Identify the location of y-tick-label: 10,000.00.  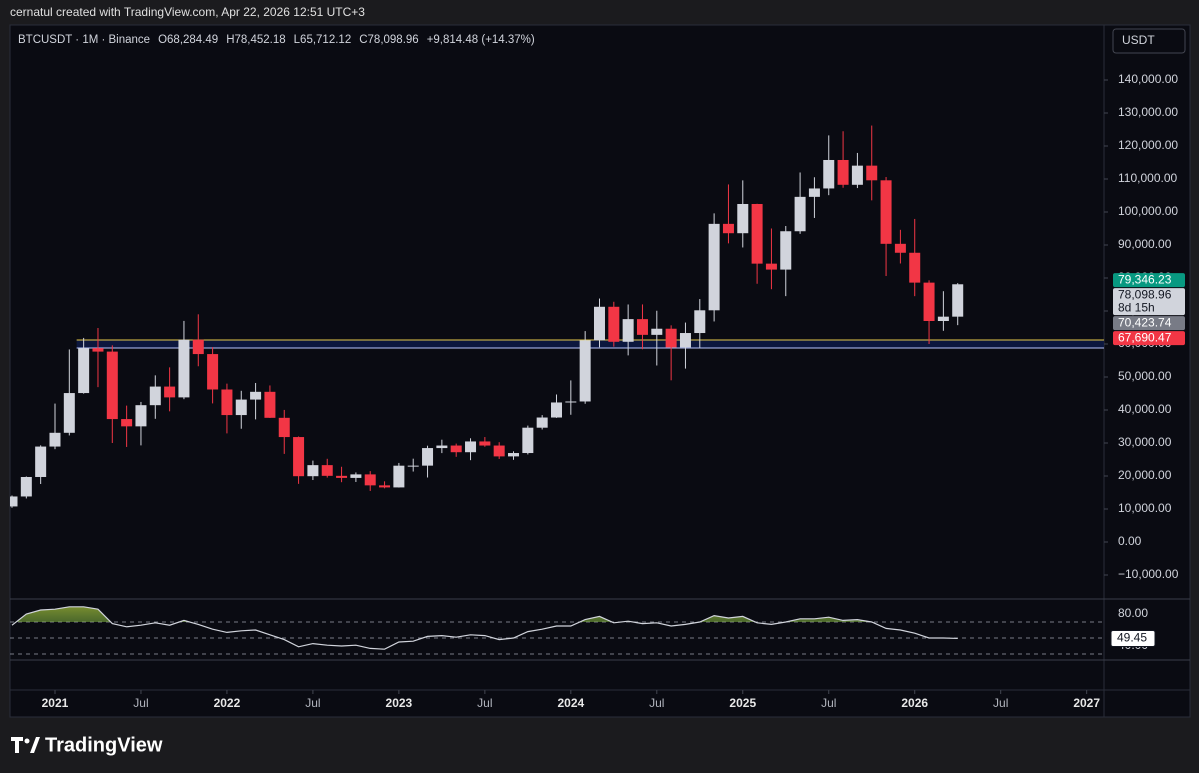
(1145, 508).